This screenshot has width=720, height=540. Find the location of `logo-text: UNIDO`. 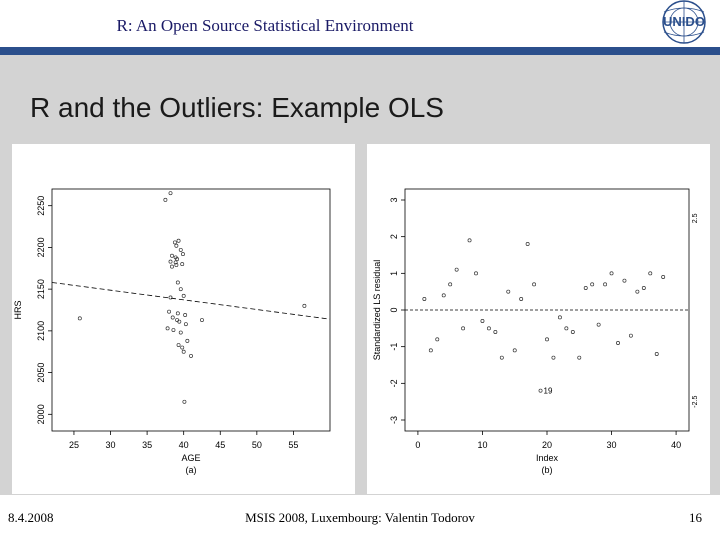

logo-text: UNIDO is located at coordinates (684, 21).